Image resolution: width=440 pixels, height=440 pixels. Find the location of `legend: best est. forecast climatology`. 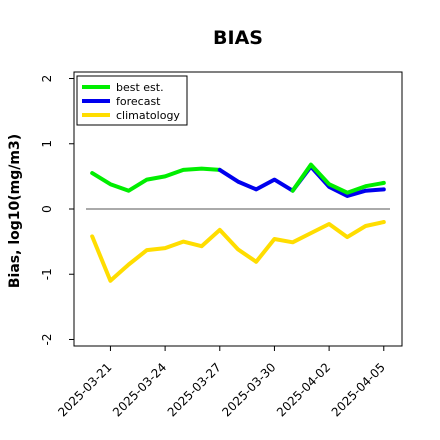

legend: best est. forecast climatology is located at coordinates (132, 100).